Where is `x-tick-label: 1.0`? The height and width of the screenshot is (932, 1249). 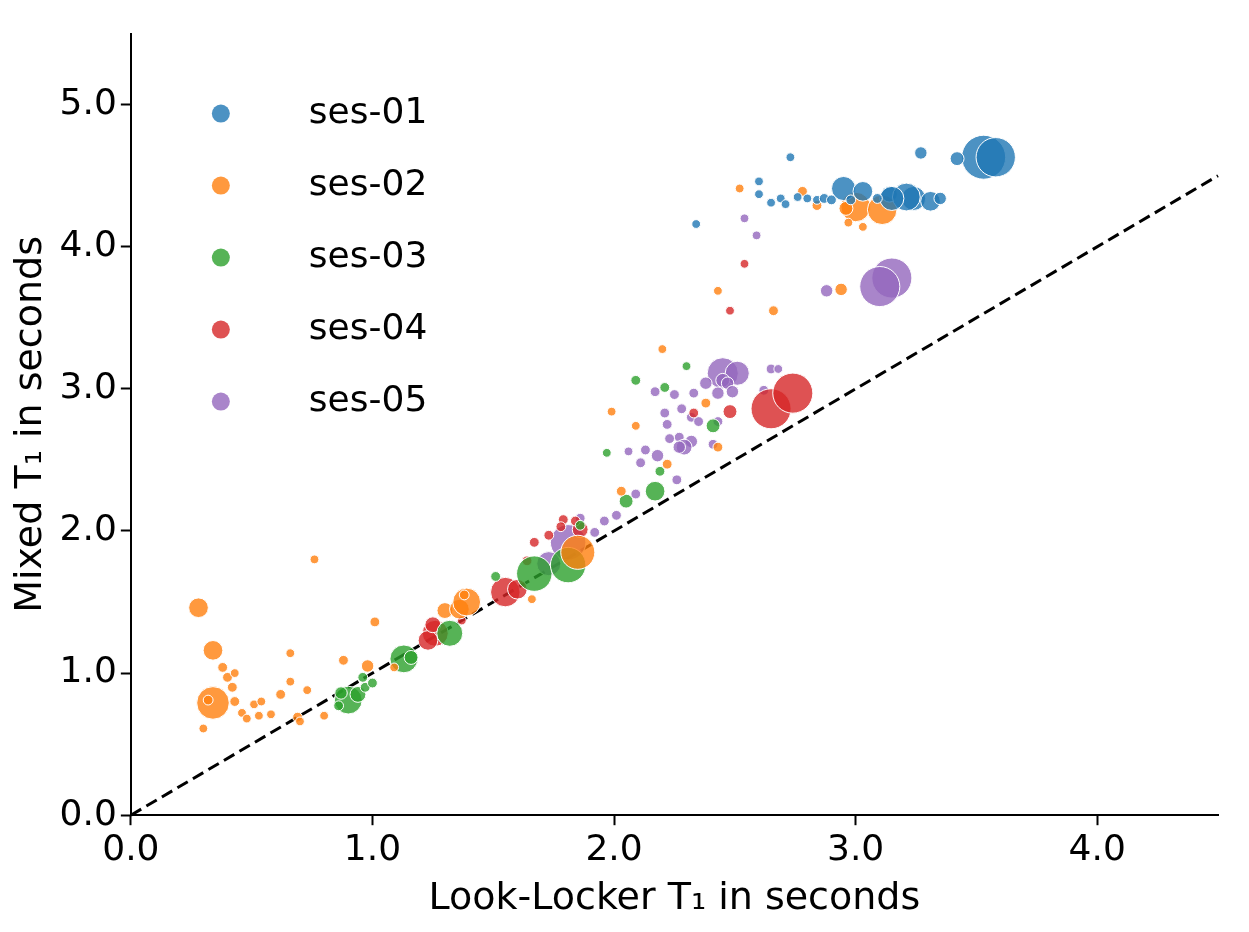
x-tick-label: 1.0 is located at coordinates (372, 848).